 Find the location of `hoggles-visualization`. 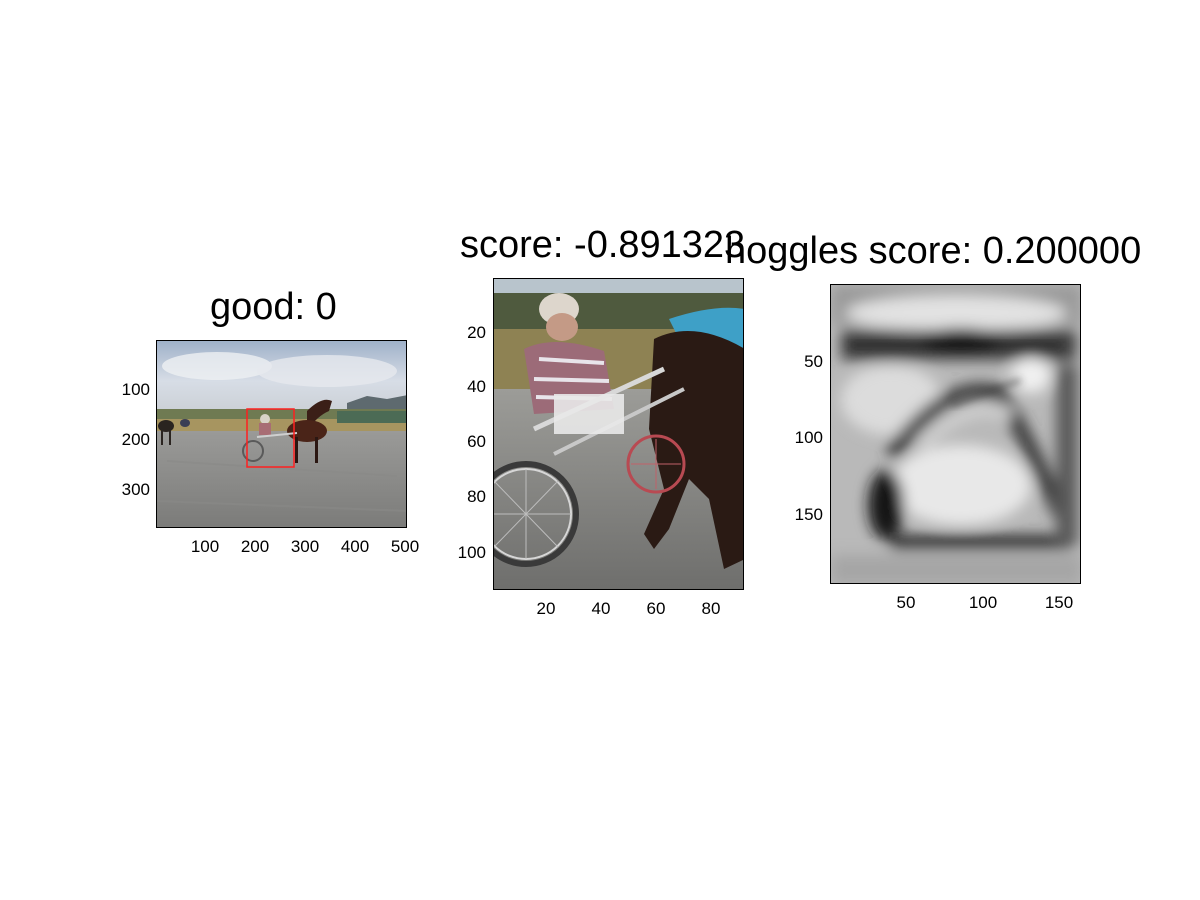

hoggles-visualization is located at coordinates (955, 434).